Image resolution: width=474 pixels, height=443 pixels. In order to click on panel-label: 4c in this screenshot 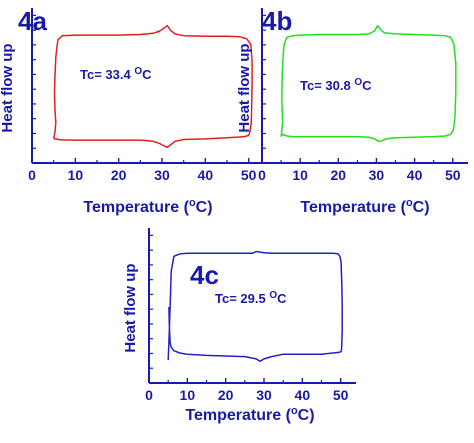, I will do `click(204, 275)`.